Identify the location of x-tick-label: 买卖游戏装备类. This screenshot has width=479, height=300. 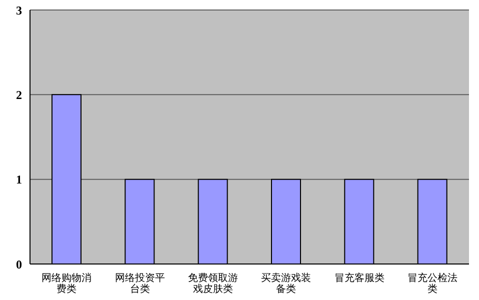
(286, 283).